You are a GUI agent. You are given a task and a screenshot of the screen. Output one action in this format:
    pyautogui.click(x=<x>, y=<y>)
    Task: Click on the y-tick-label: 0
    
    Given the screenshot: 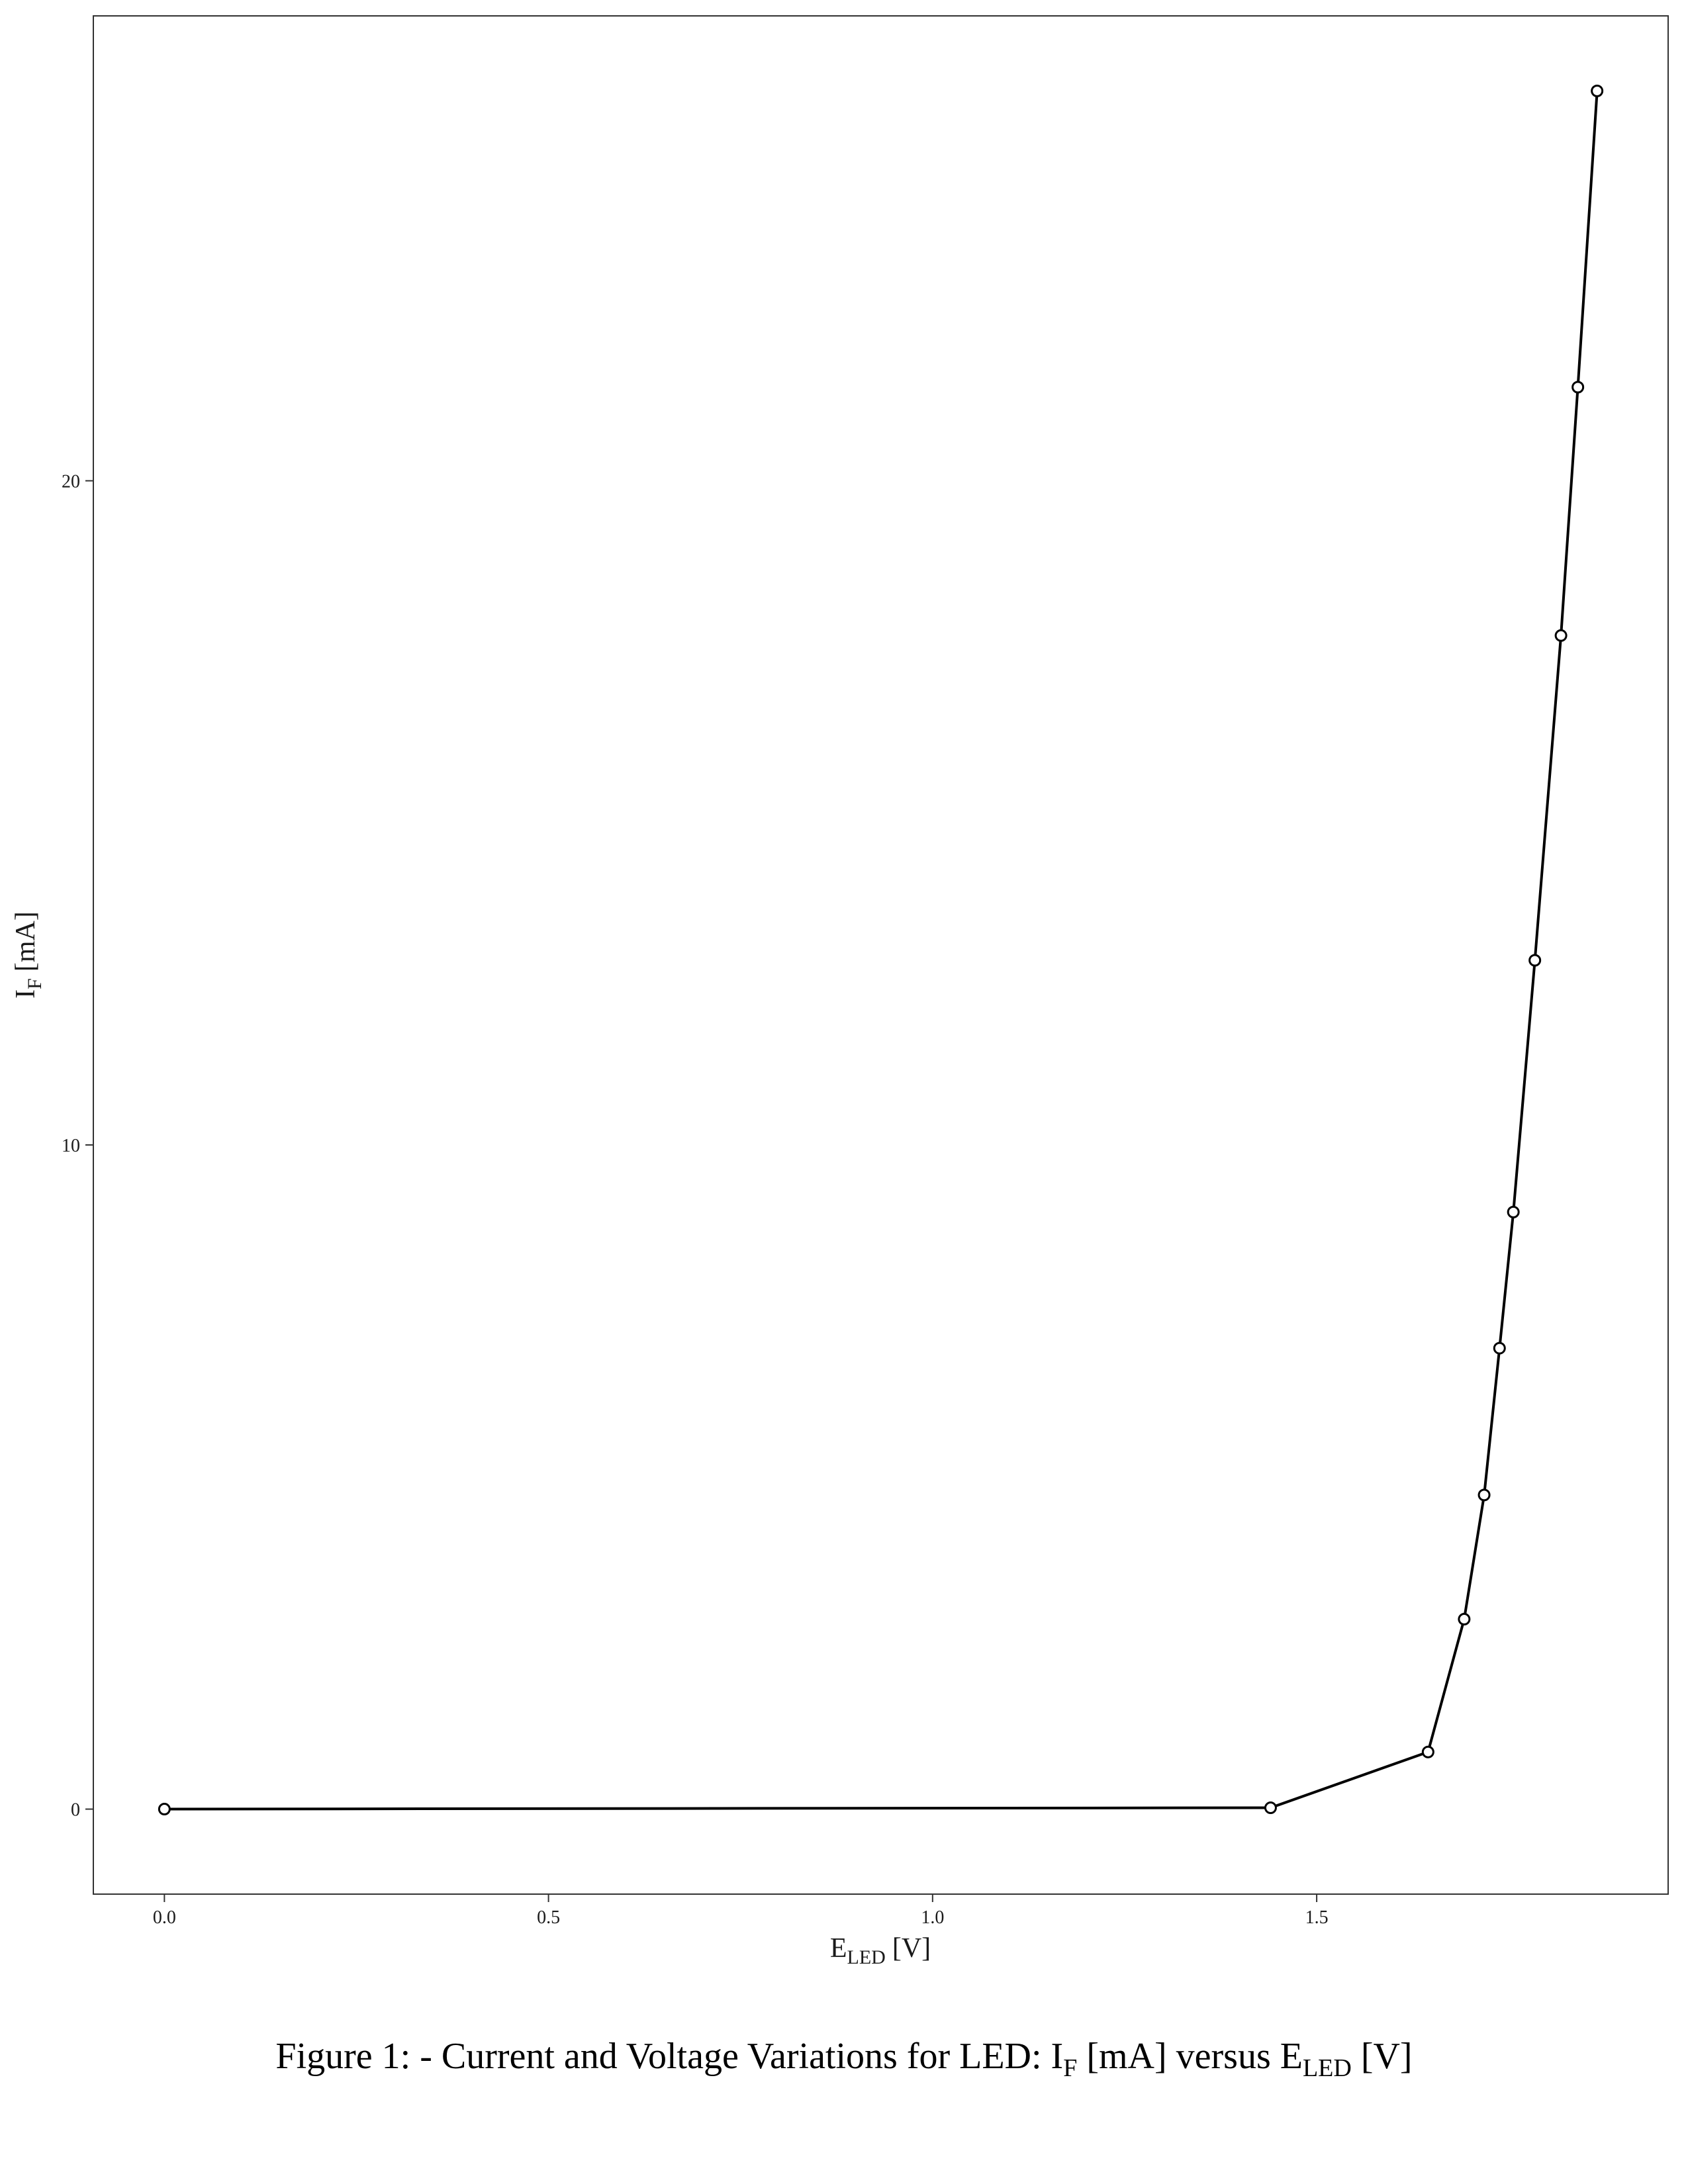 What is the action you would take?
    pyautogui.click(x=75, y=1811)
    